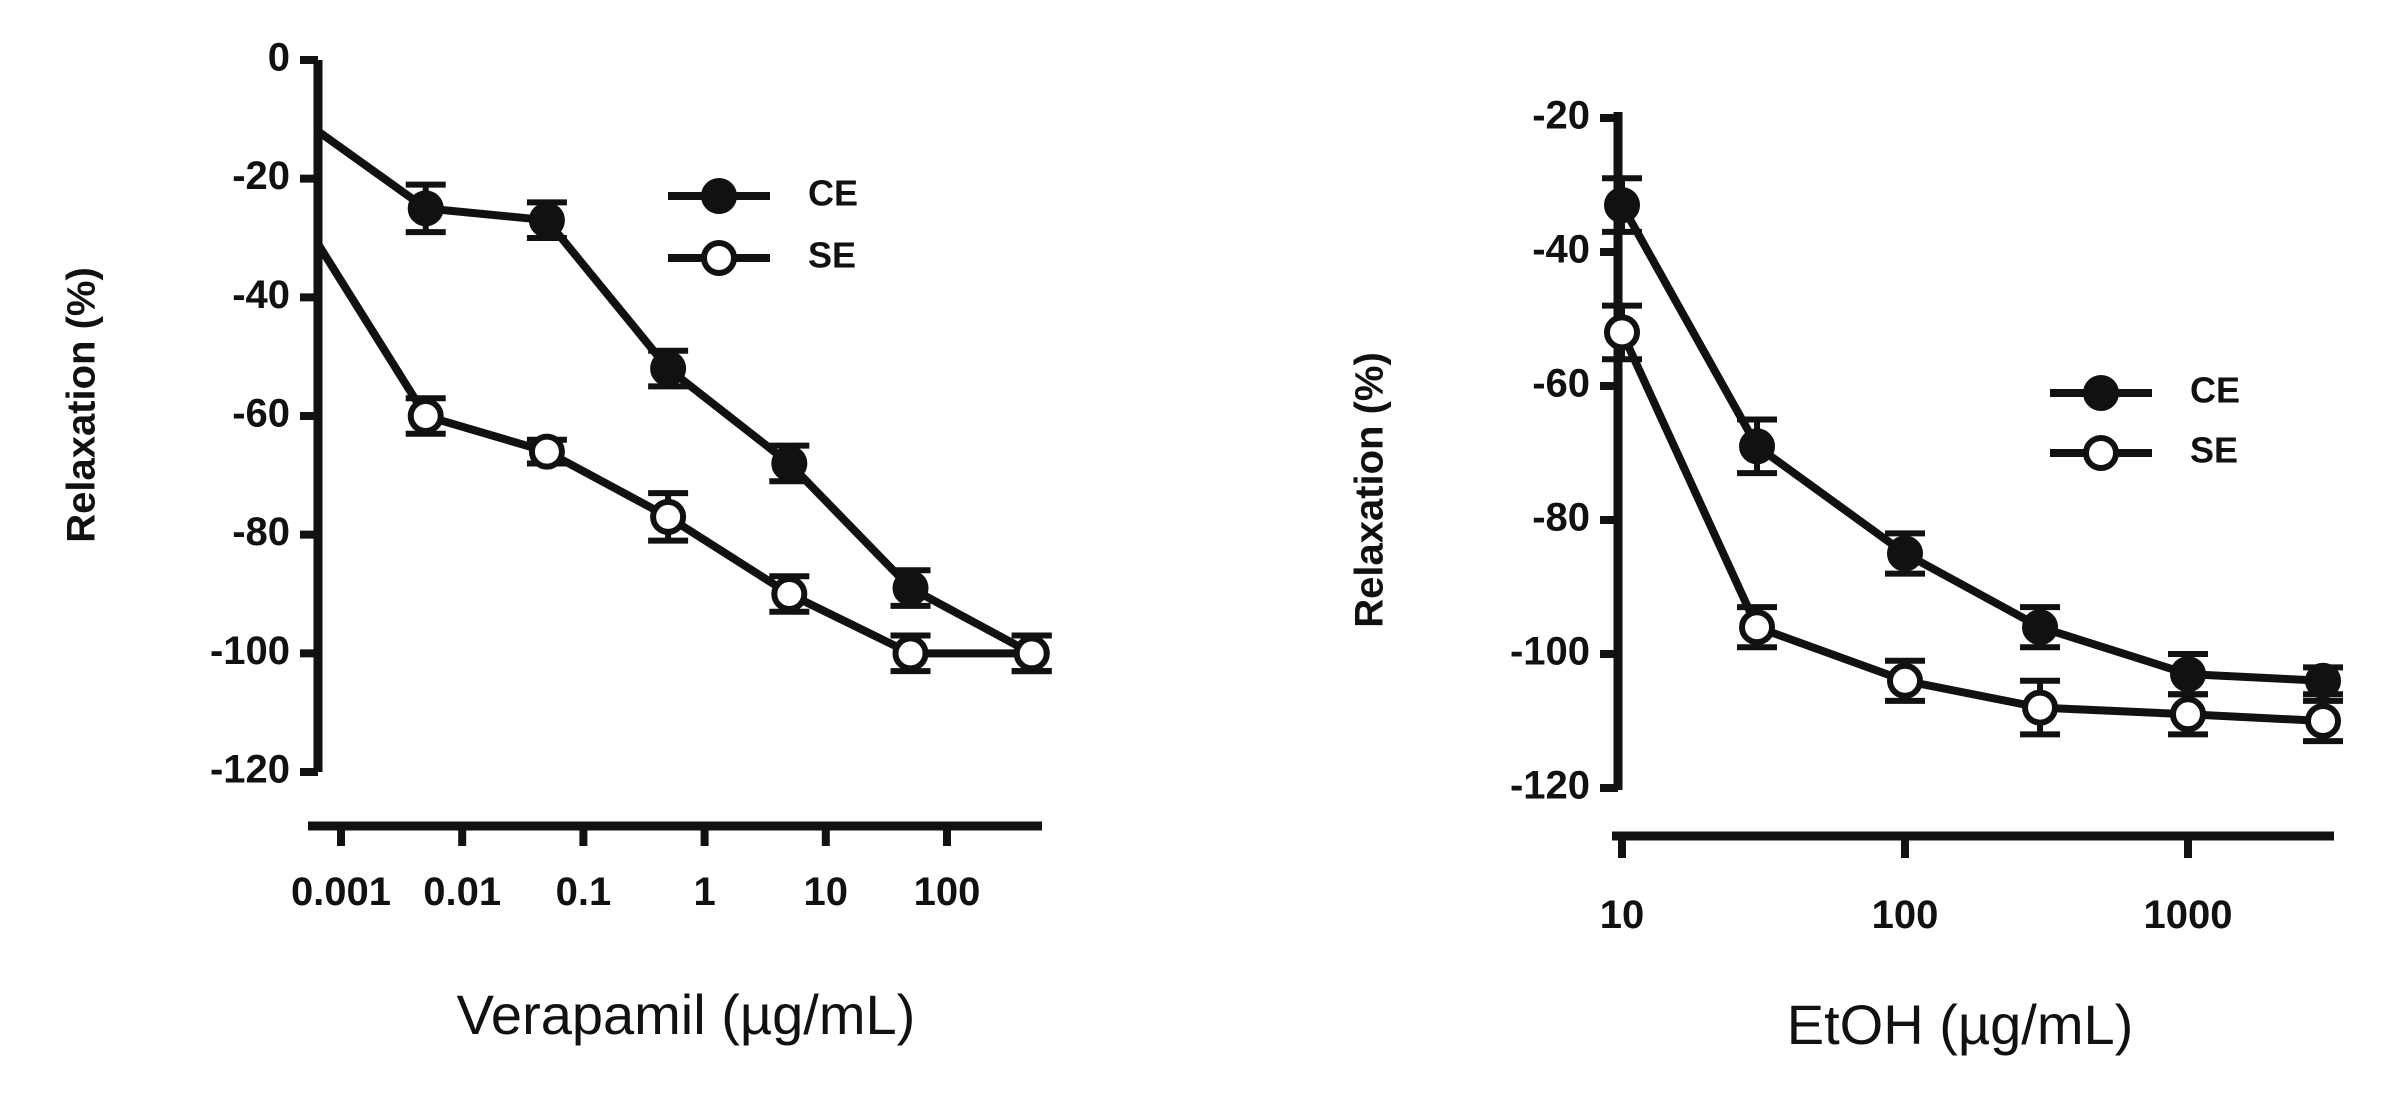 This screenshot has width=2383, height=1096. What do you see at coordinates (2188, 915) in the screenshot?
I see `x-tick-label: 1000` at bounding box center [2188, 915].